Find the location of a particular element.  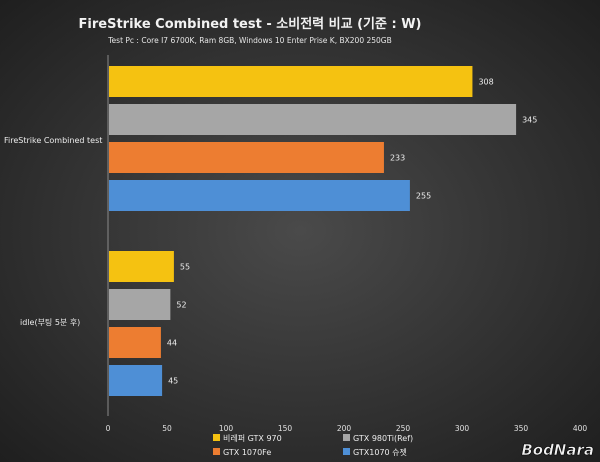

watermark-text: BodNara is located at coordinates (557, 450).